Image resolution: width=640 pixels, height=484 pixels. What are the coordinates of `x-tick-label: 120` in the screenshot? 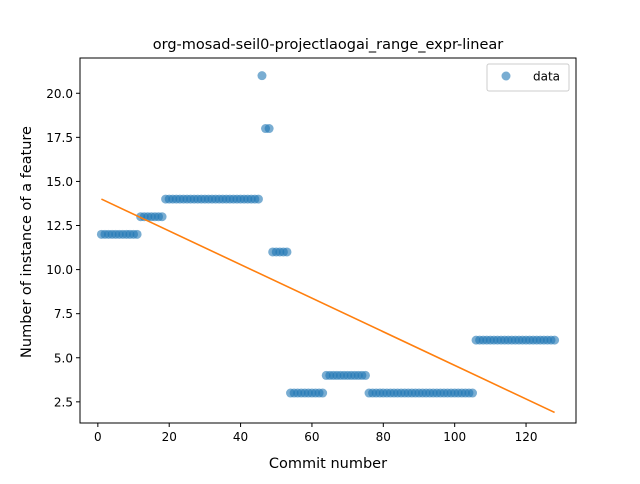 It's located at (526, 437).